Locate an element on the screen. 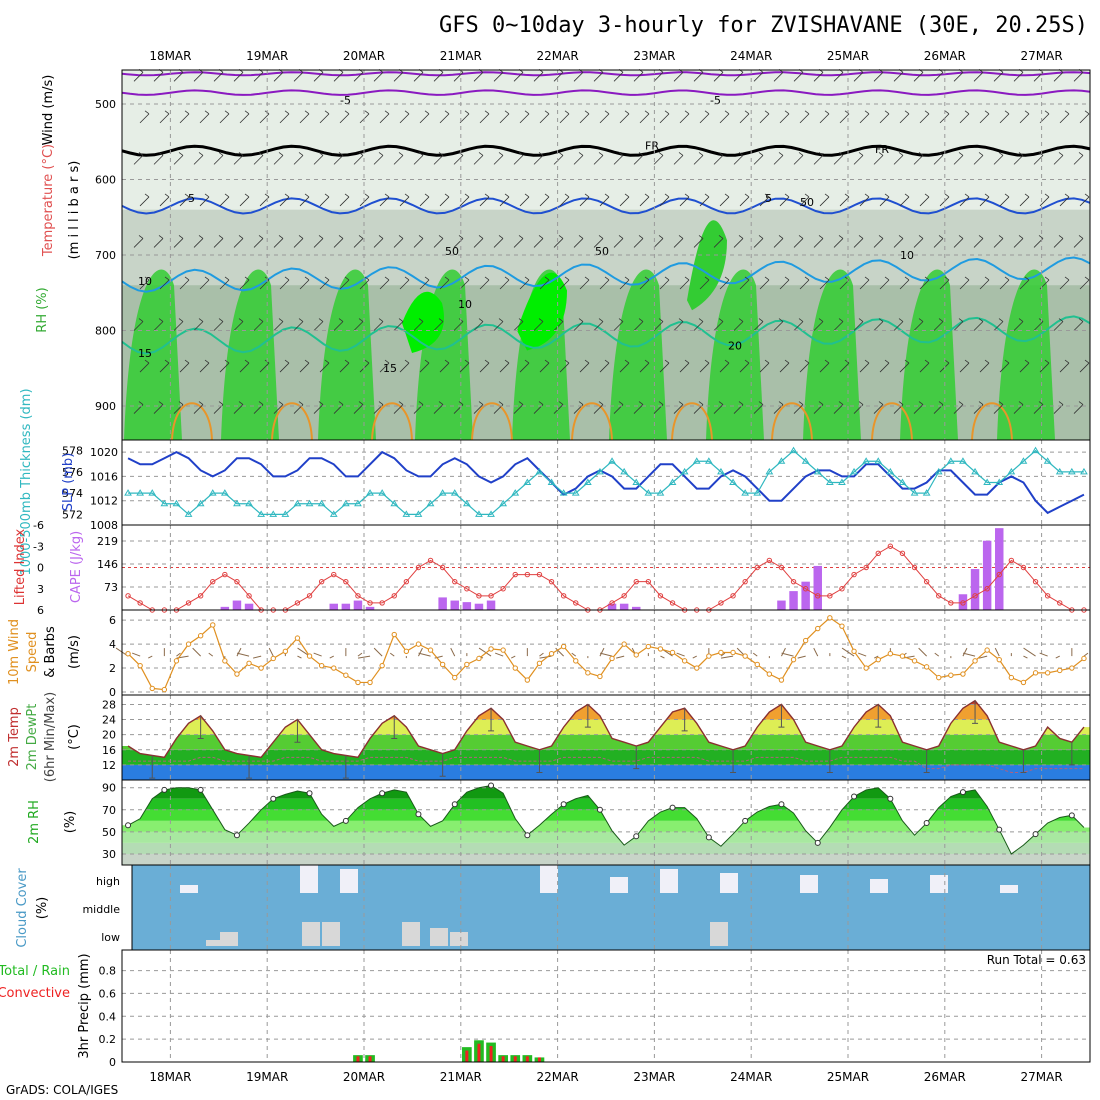 The height and width of the screenshot is (1100, 1100). thickness-slp-panel: 1020 1016 1012 1008 578 576 574 572 is located at coordinates (576, 485).